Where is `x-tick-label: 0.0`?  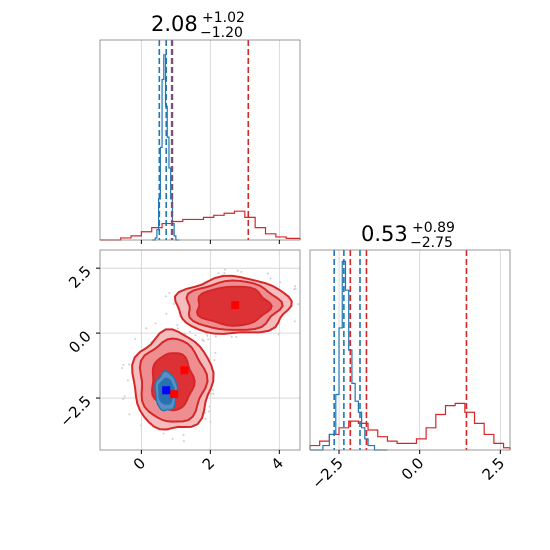 x-tick-label: 0.0 is located at coordinates (413, 469).